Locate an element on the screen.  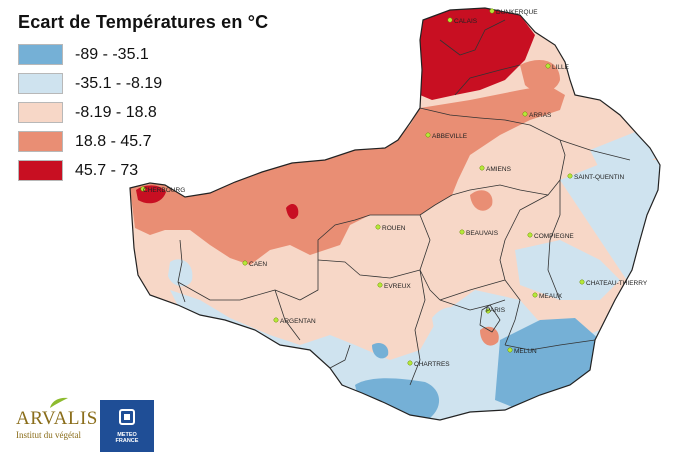
city-label: AMIENS is located at coordinates (499, 169).